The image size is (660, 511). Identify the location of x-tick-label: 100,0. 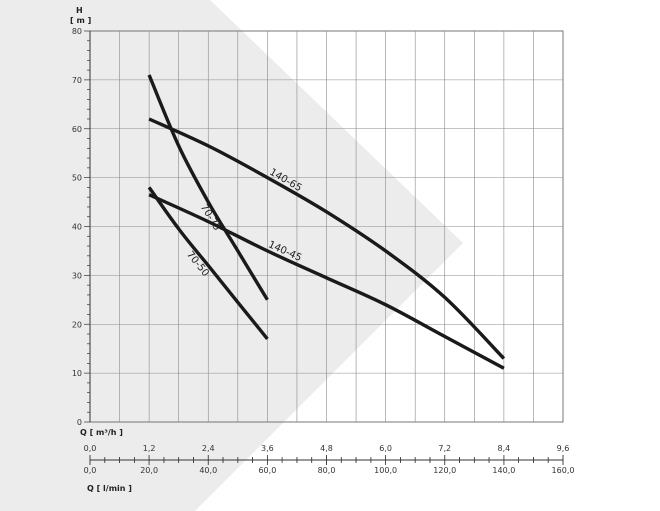
(385, 470).